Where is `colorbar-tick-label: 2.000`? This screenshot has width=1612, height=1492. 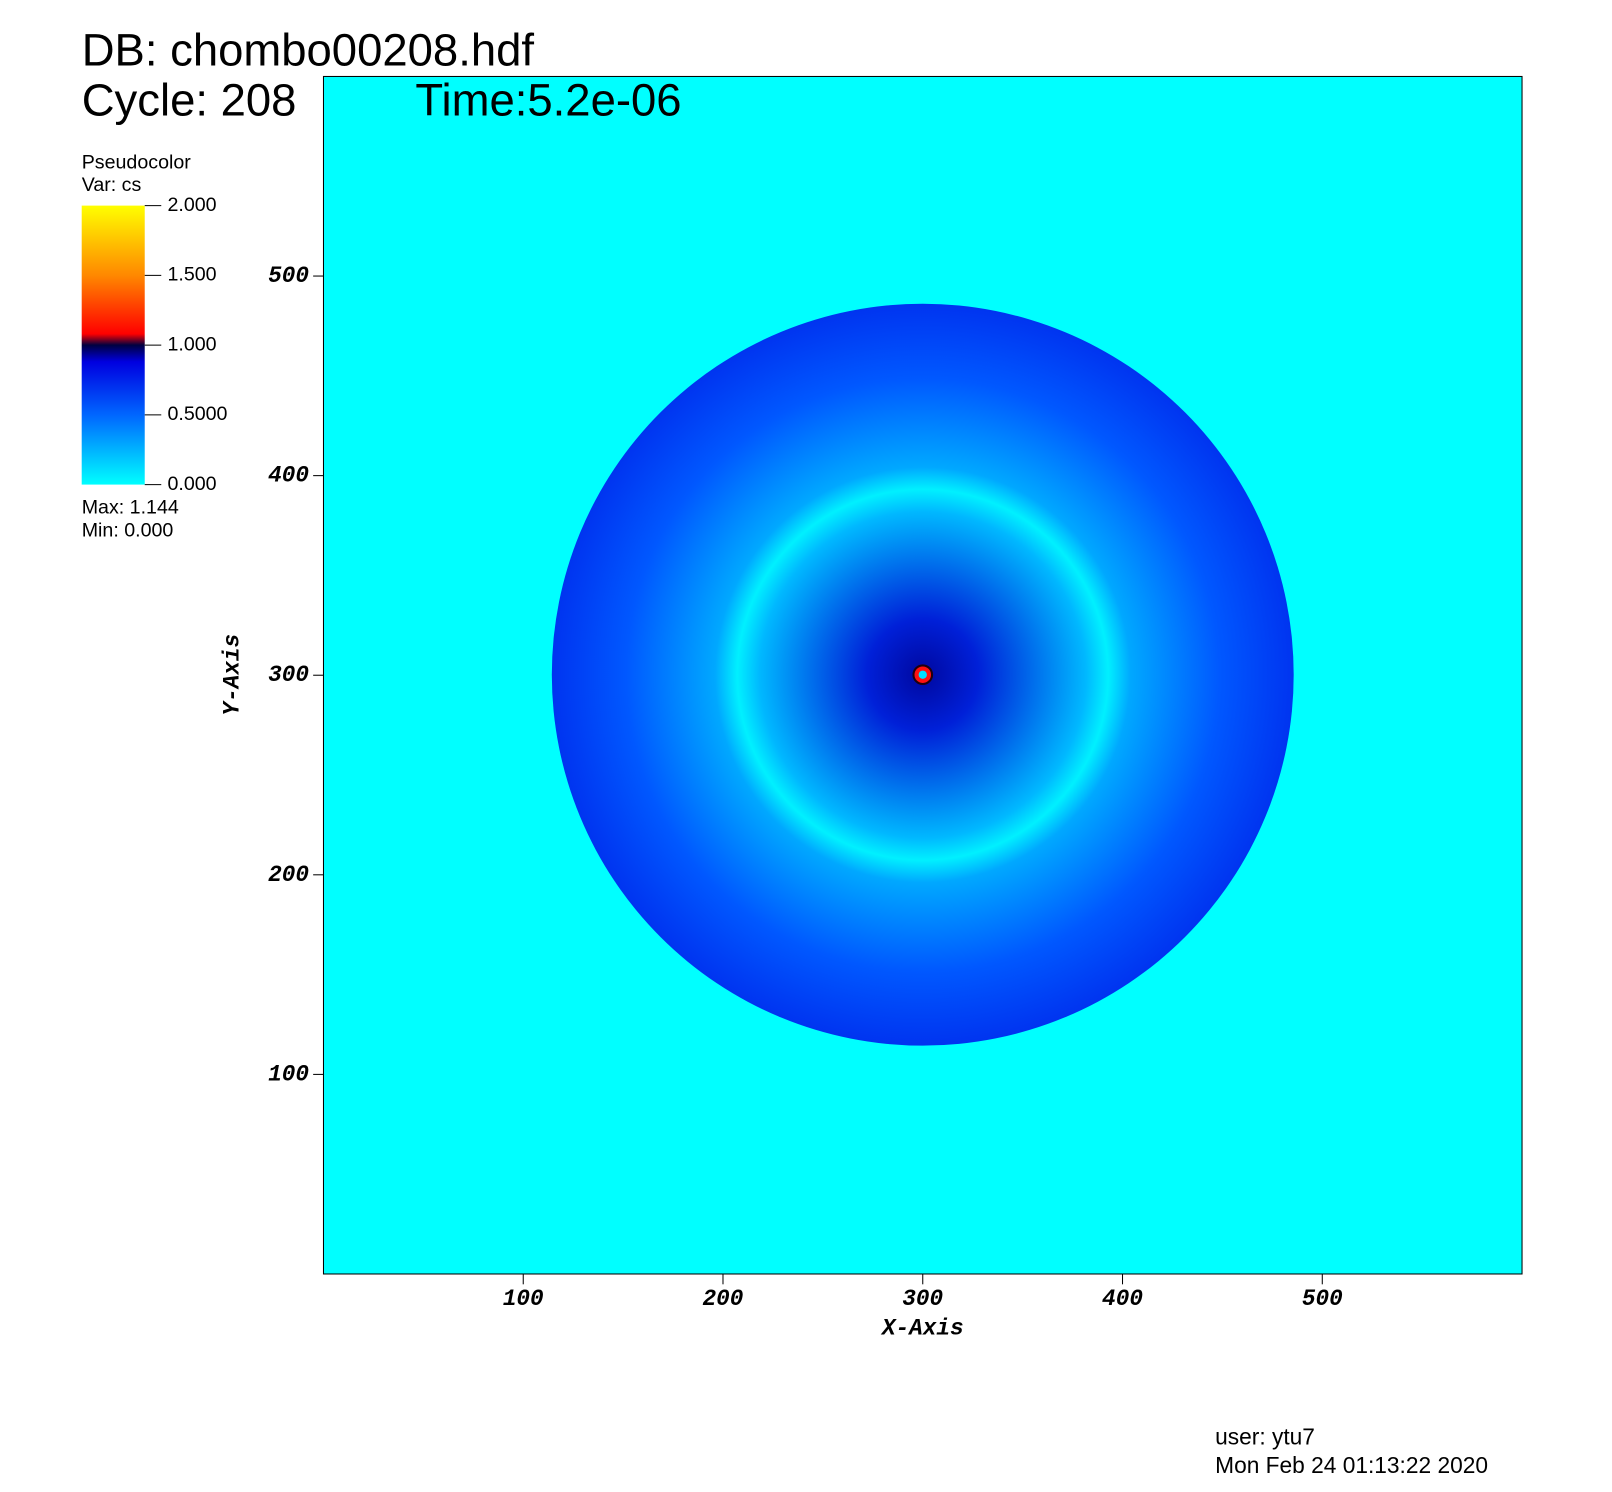
colorbar-tick-label: 2.000 is located at coordinates (191, 205).